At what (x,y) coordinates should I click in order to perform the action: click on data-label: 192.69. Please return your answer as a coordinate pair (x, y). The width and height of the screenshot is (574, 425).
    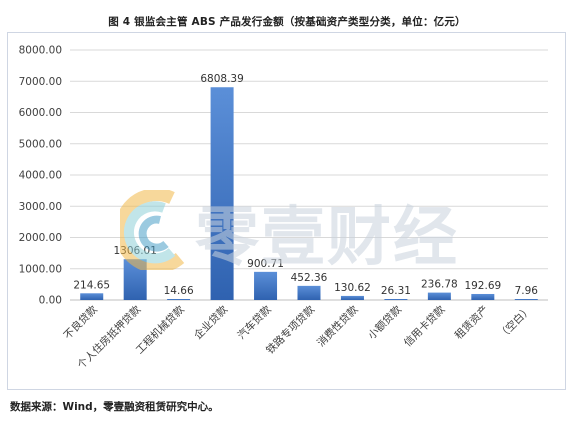
    Looking at the image, I should click on (482, 286).